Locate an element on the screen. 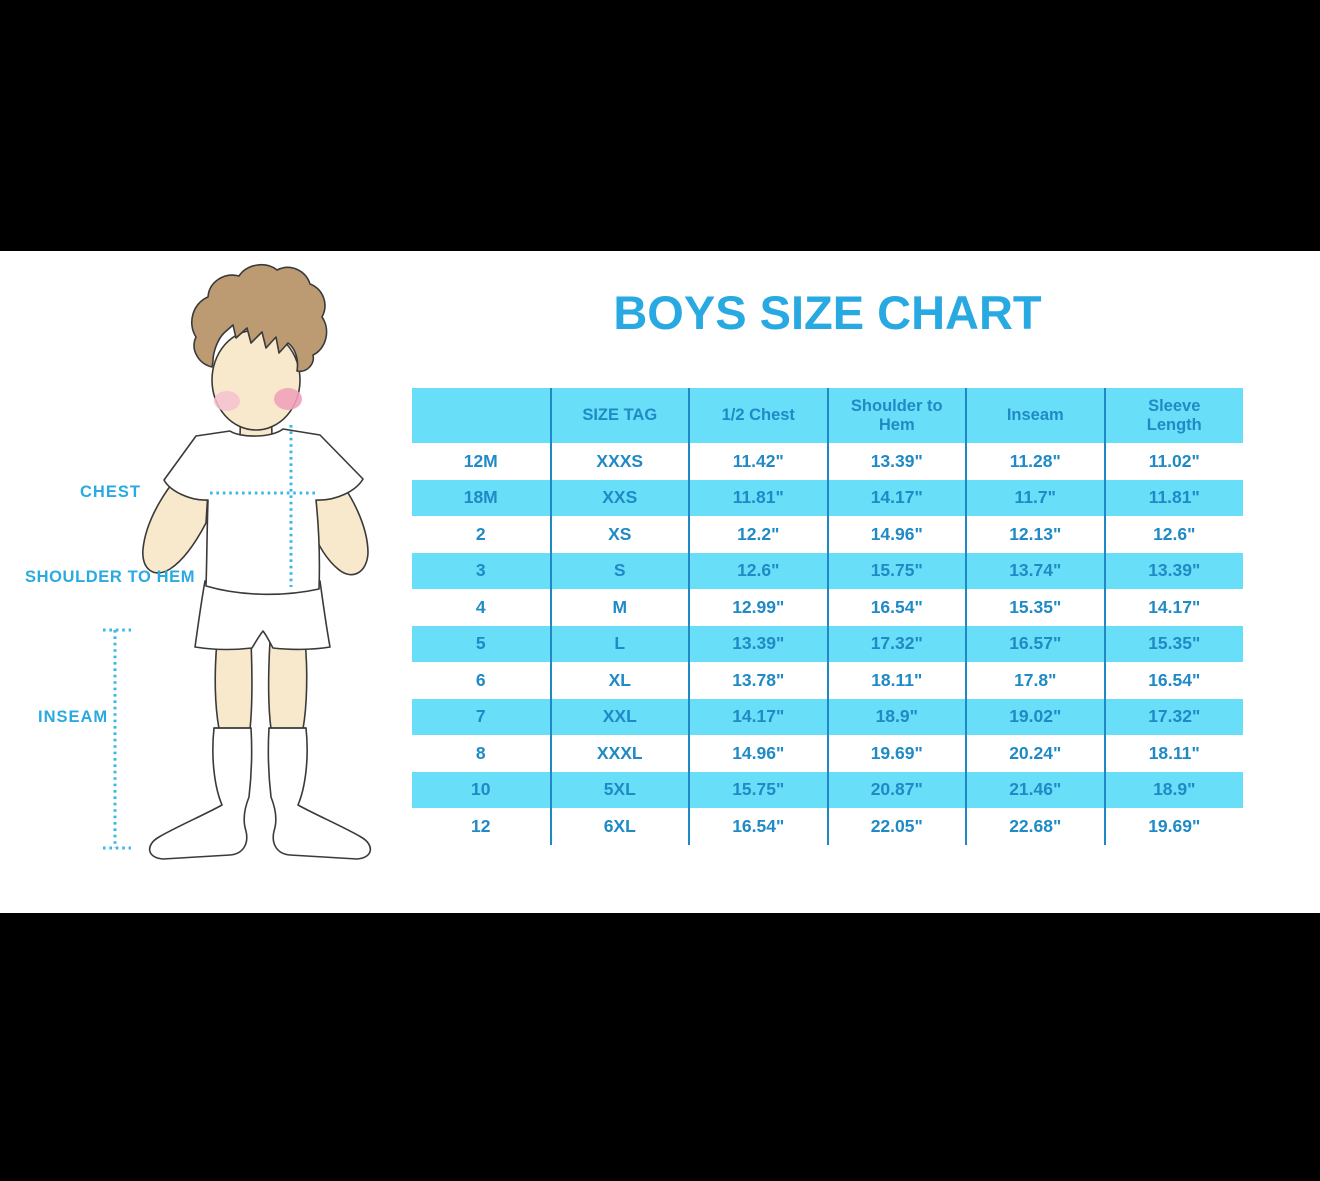 Image resolution: width=1320 pixels, height=1181 pixels. table-row: 2 XS 12.2" 14.96" 12.13" 12.6" is located at coordinates (827, 534).